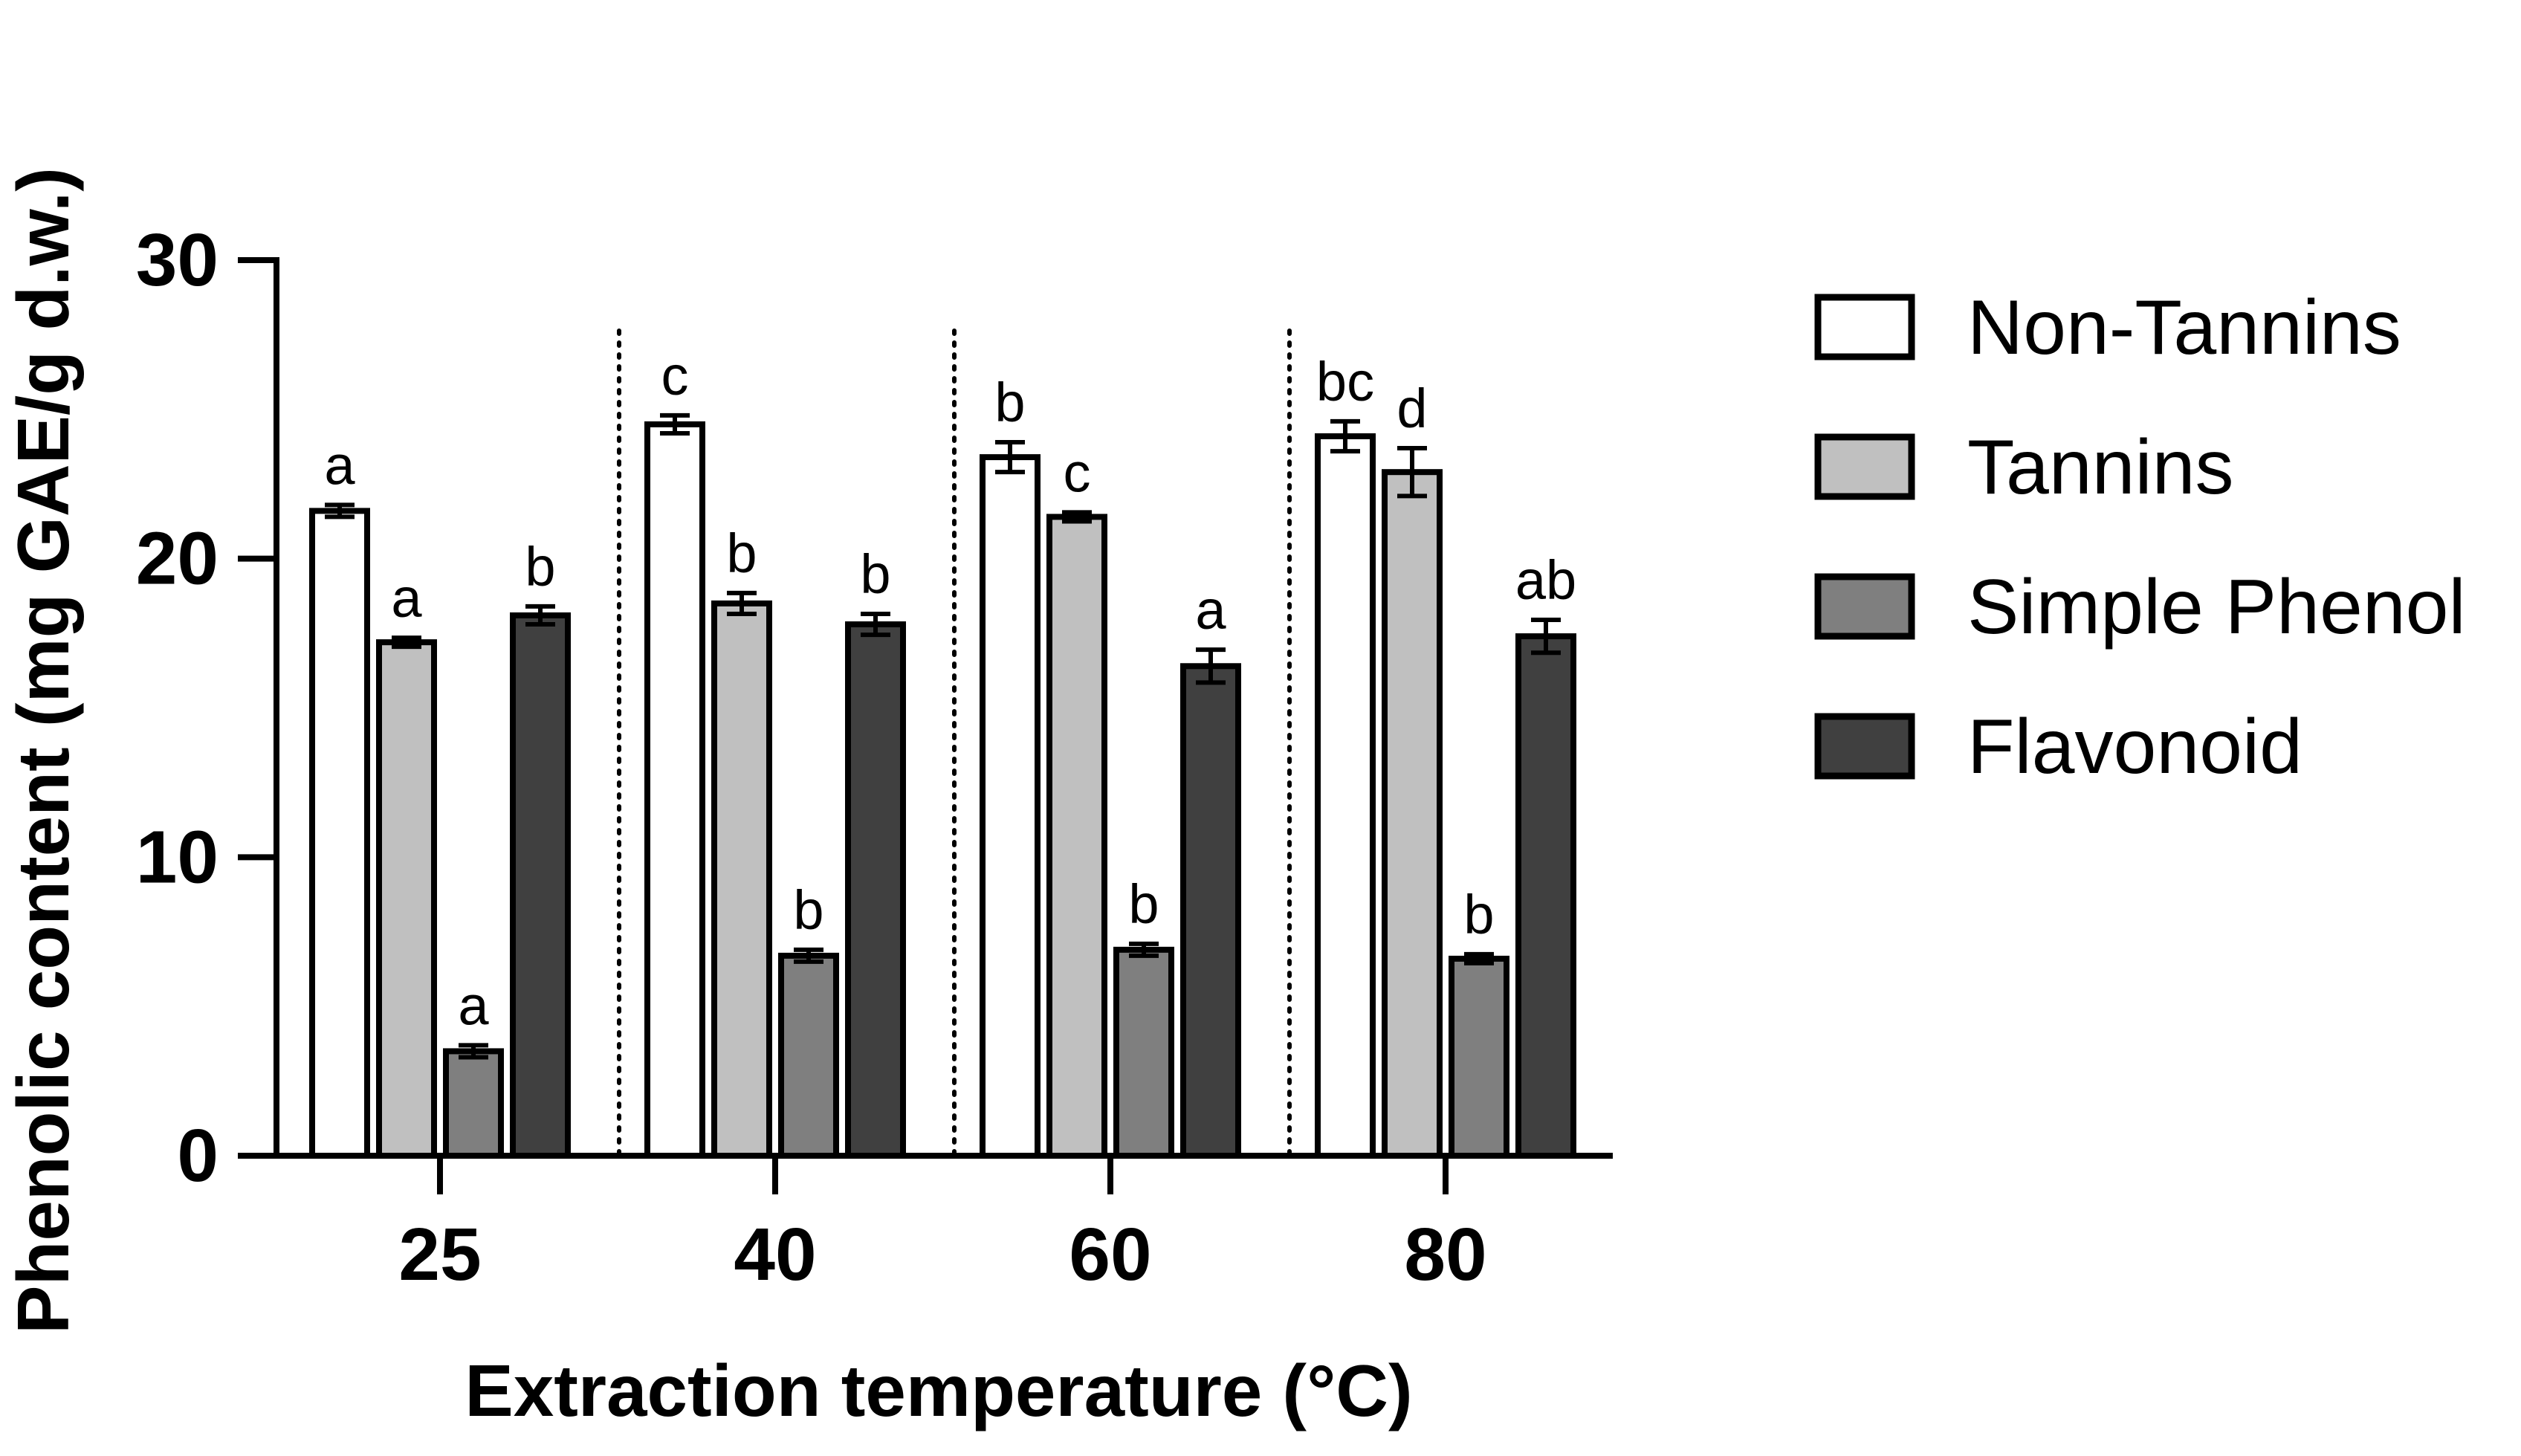 The width and height of the screenshot is (2521, 1456). I want to click on significance-label: d, so click(1412, 408).